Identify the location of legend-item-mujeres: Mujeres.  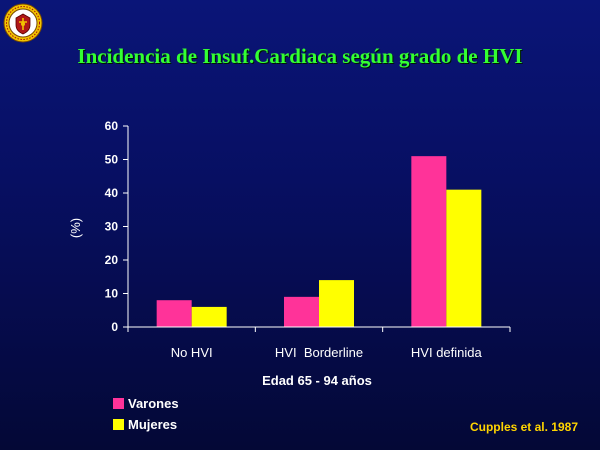
(146, 424).